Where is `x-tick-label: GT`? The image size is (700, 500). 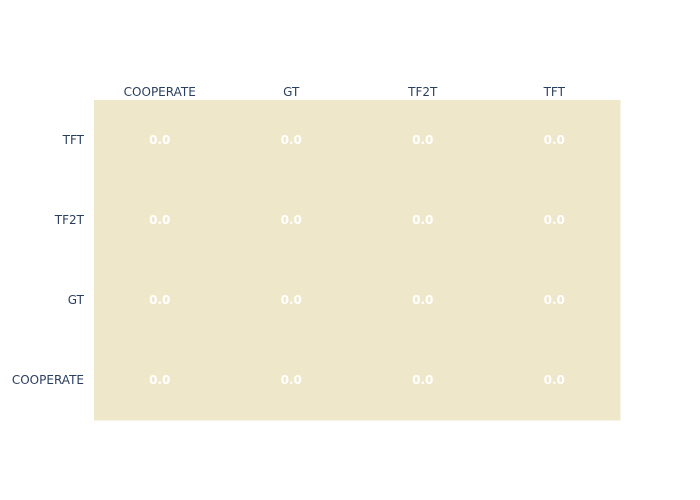
x-tick-label: GT is located at coordinates (291, 92).